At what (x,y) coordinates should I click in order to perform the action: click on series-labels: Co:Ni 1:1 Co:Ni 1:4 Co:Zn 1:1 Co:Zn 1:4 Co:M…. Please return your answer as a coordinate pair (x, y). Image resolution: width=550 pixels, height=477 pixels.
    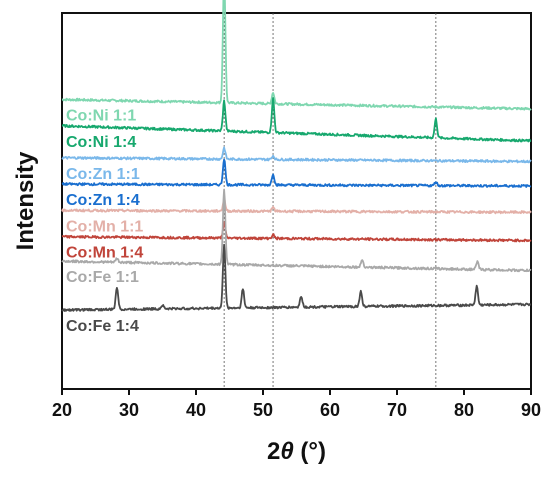
    Looking at the image, I should click on (104, 221).